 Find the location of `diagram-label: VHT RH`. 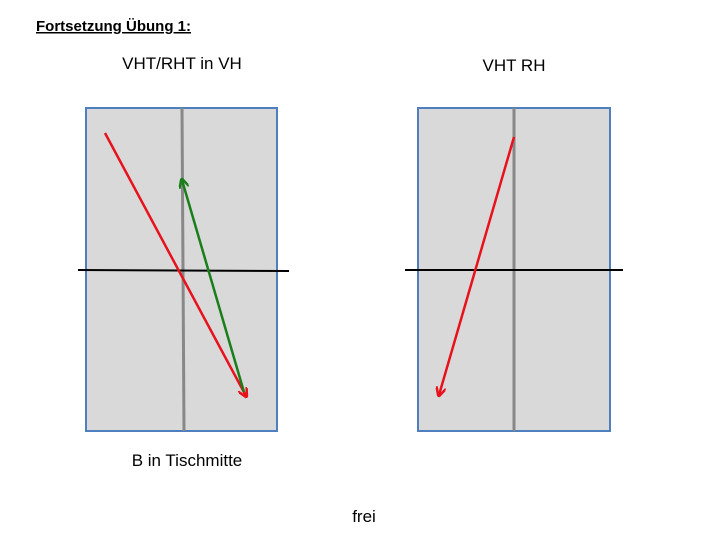

diagram-label: VHT RH is located at coordinates (514, 65).